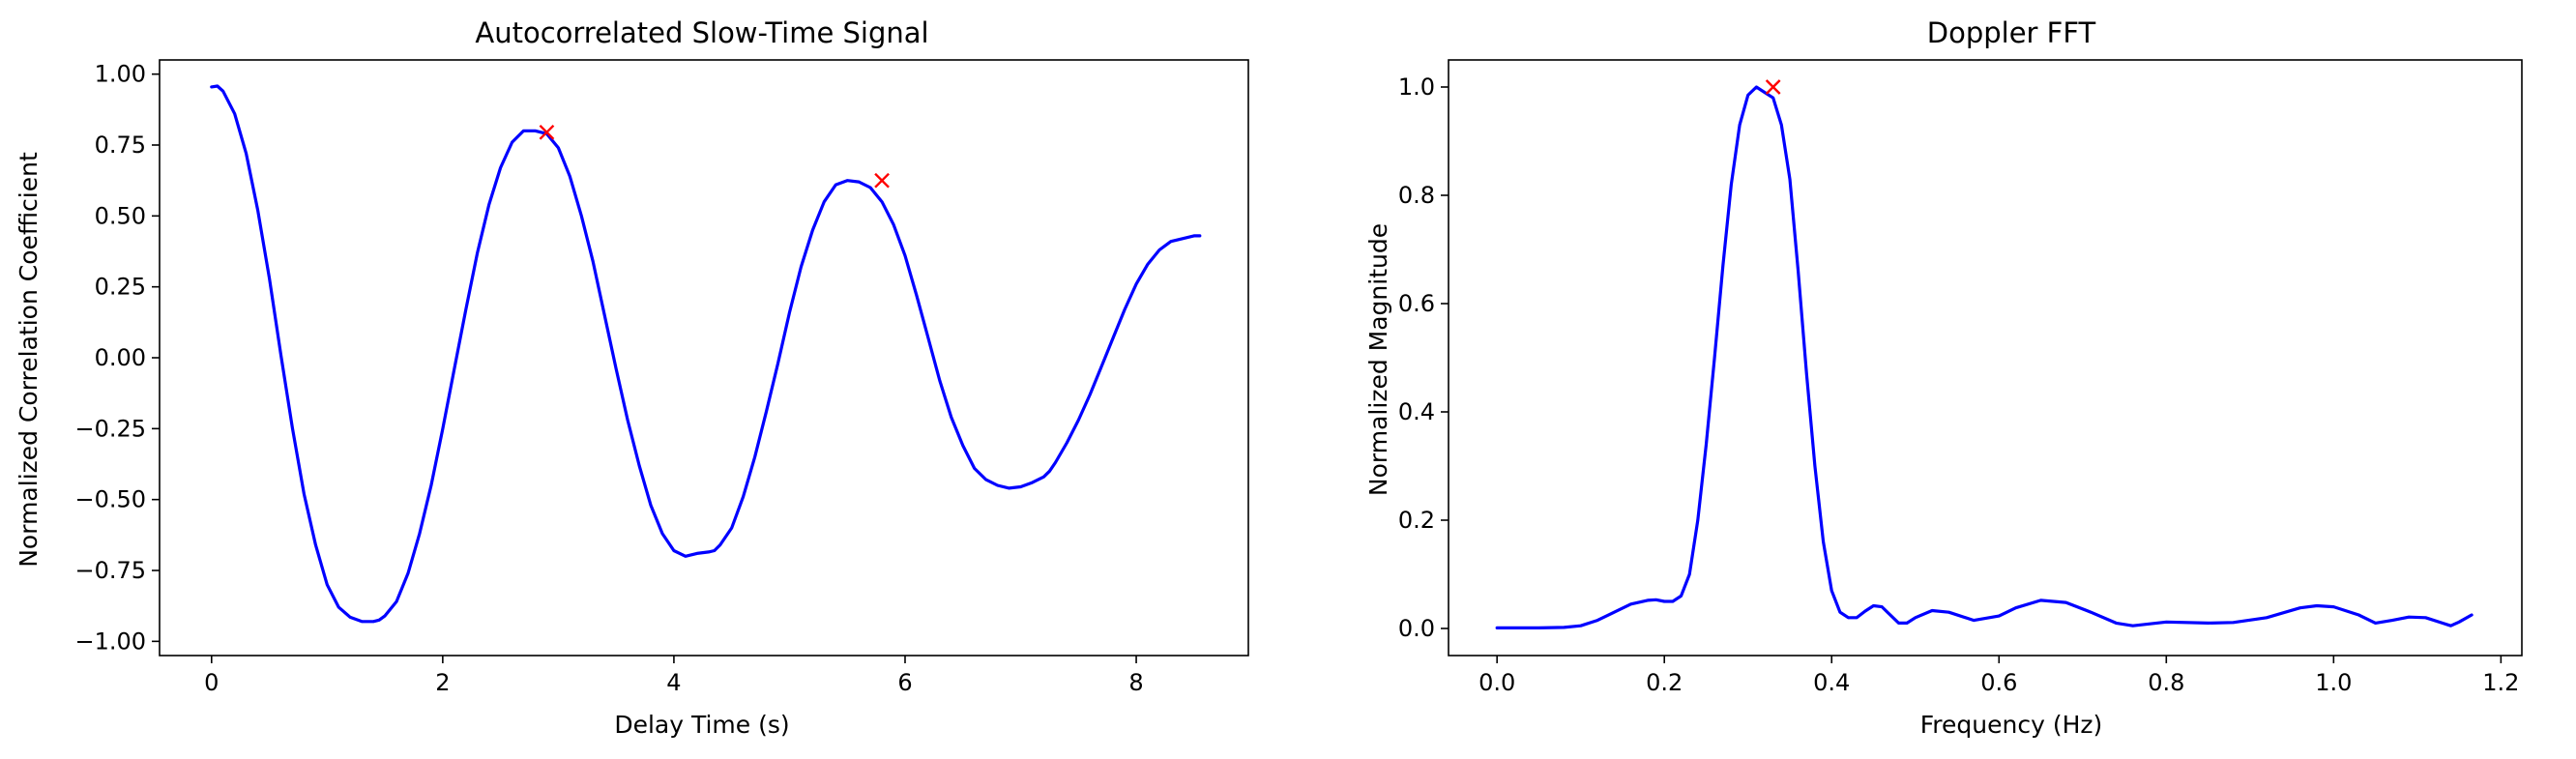 This screenshot has width=2576, height=759. What do you see at coordinates (120, 215) in the screenshot?
I see `y-tick-label: 0.50` at bounding box center [120, 215].